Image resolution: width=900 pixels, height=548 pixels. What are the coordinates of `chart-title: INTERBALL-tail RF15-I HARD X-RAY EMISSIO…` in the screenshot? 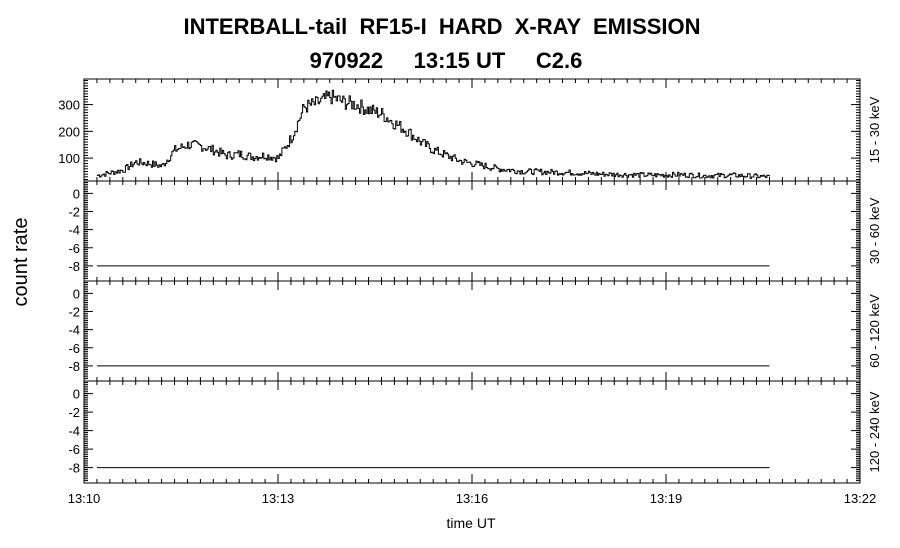 It's located at (441, 26).